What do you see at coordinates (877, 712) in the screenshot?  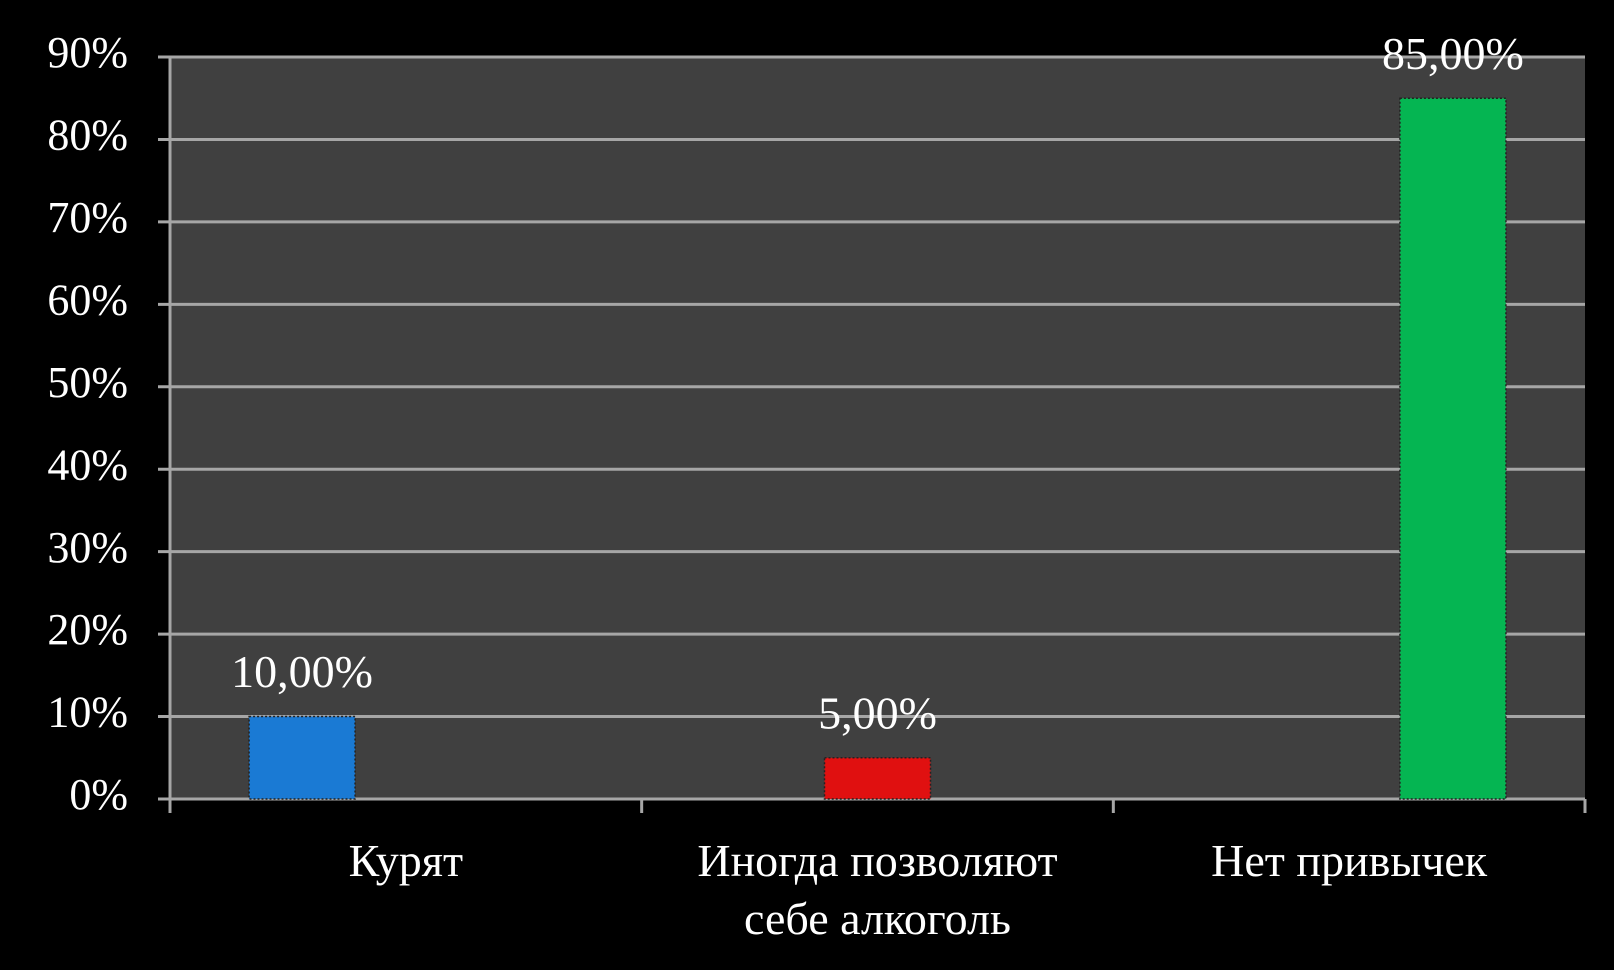 I see `data-label: 5,00%` at bounding box center [877, 712].